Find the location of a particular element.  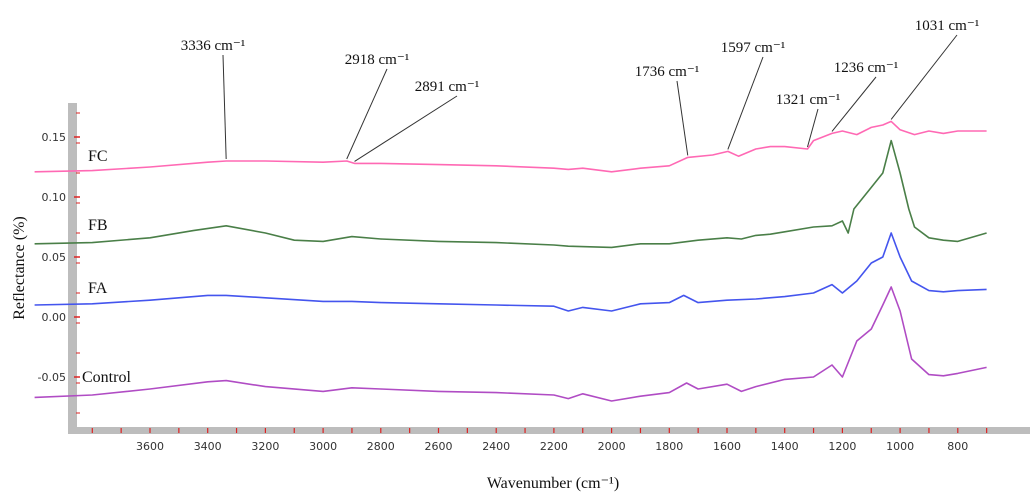

x-tick-label: 2000 is located at coordinates (612, 446).